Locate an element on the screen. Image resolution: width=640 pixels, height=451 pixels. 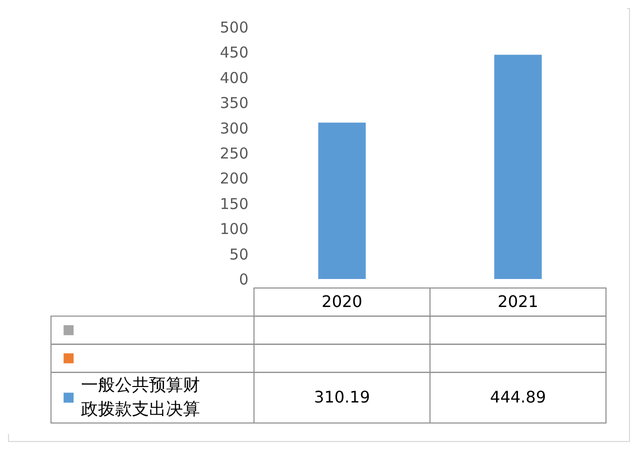
y-tick-label: 50 is located at coordinates (238, 254).